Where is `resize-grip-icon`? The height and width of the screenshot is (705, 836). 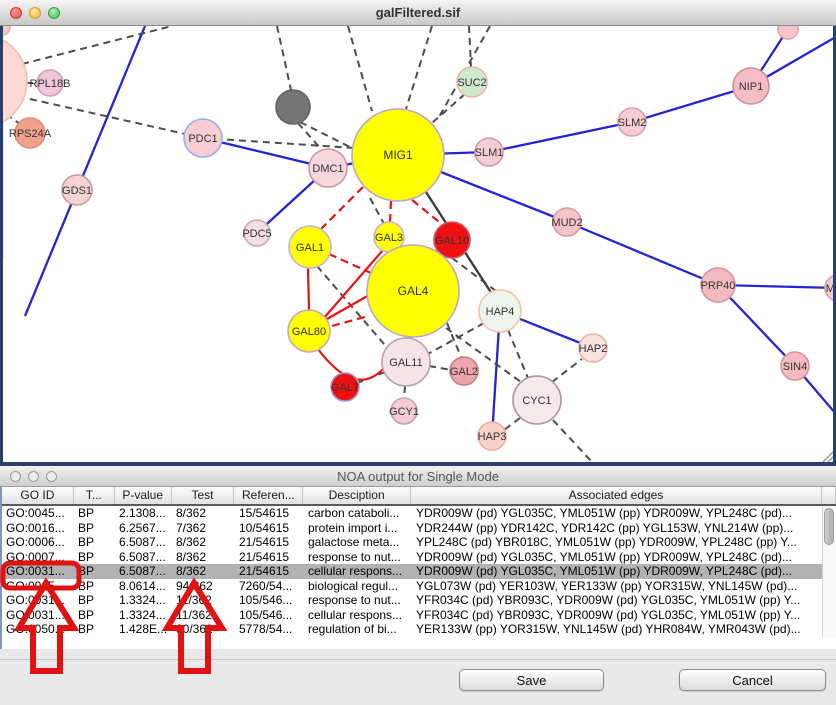 resize-grip-icon is located at coordinates (827, 457).